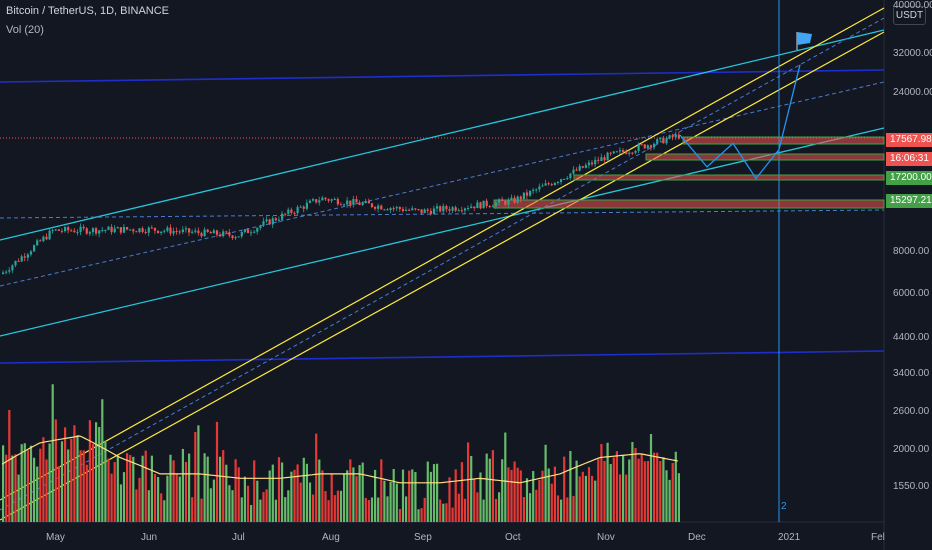  Describe the element at coordinates (804, 41) in the screenshot. I see `flag-icon` at that location.